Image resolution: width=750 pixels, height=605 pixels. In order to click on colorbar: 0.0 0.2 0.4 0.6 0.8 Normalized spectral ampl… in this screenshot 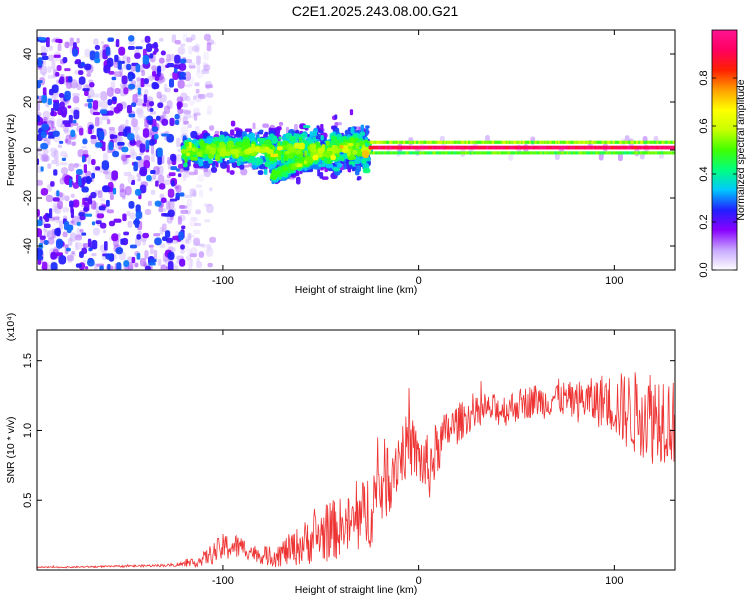, I will do `click(722, 153)`.